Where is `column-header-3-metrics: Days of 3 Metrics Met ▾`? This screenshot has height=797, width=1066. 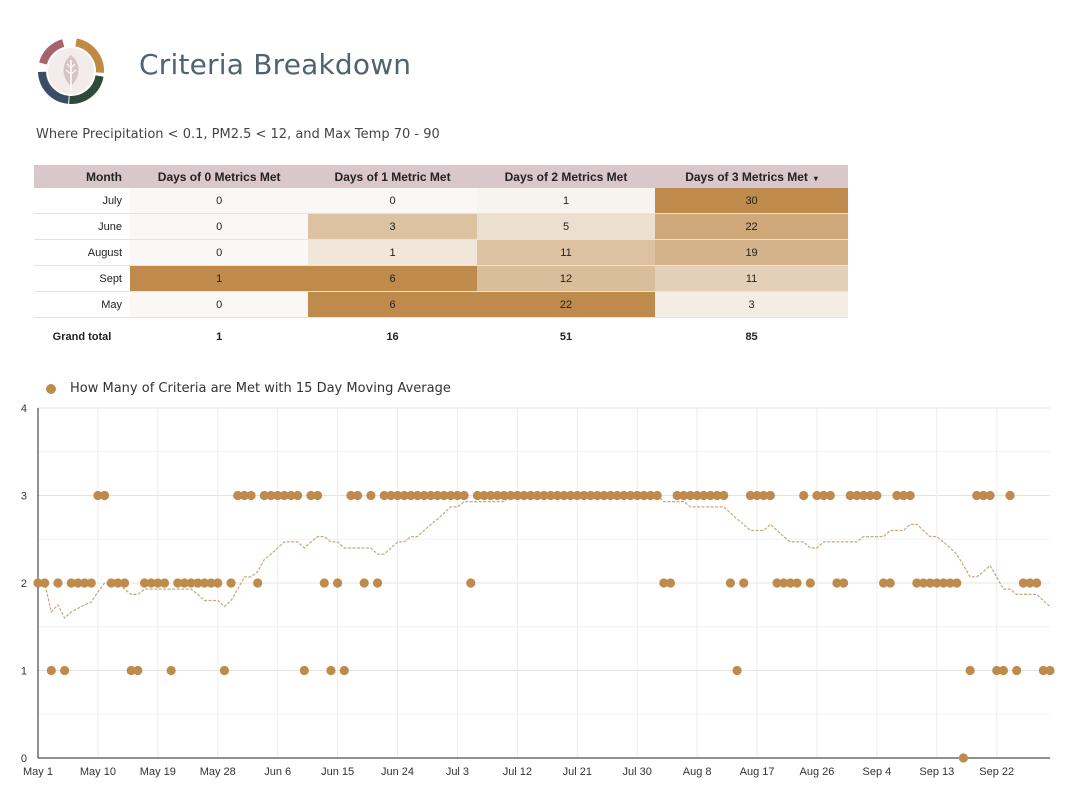 column-header-3-metrics: Days of 3 Metrics Met ▾ is located at coordinates (751, 176).